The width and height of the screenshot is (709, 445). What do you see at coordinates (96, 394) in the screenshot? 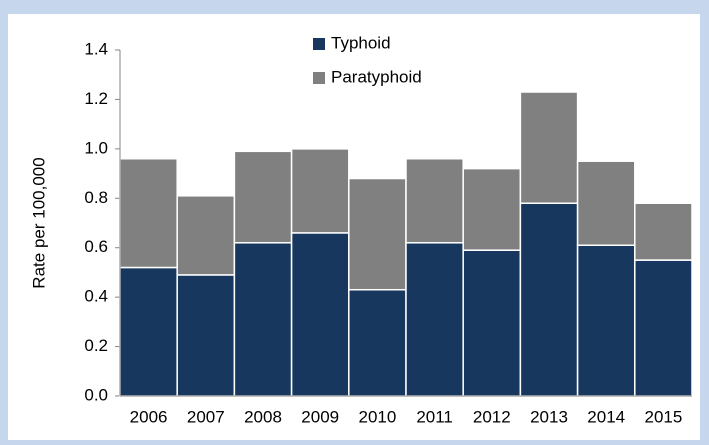
I see `y-tick-label: 0.0` at bounding box center [96, 394].